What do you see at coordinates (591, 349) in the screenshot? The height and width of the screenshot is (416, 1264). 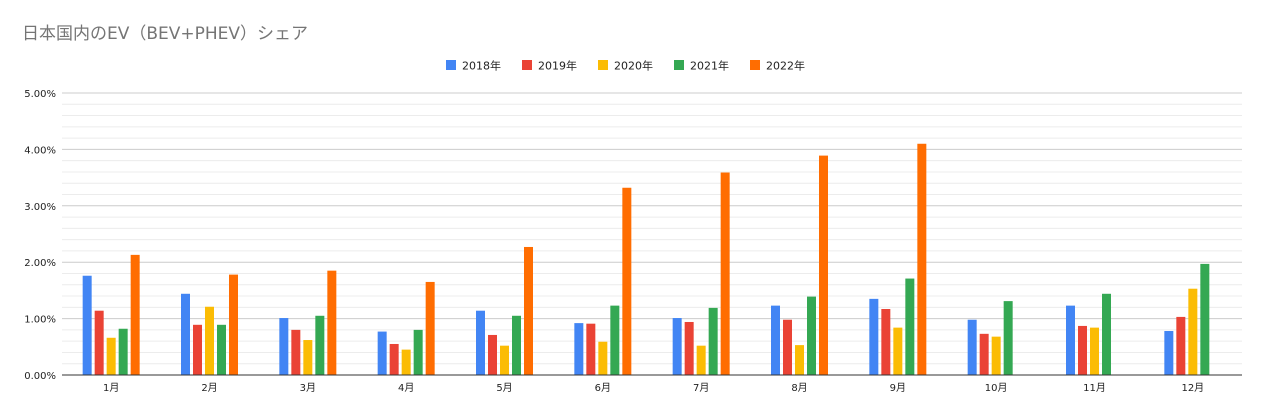 I see `bar-2019年-6月` at bounding box center [591, 349].